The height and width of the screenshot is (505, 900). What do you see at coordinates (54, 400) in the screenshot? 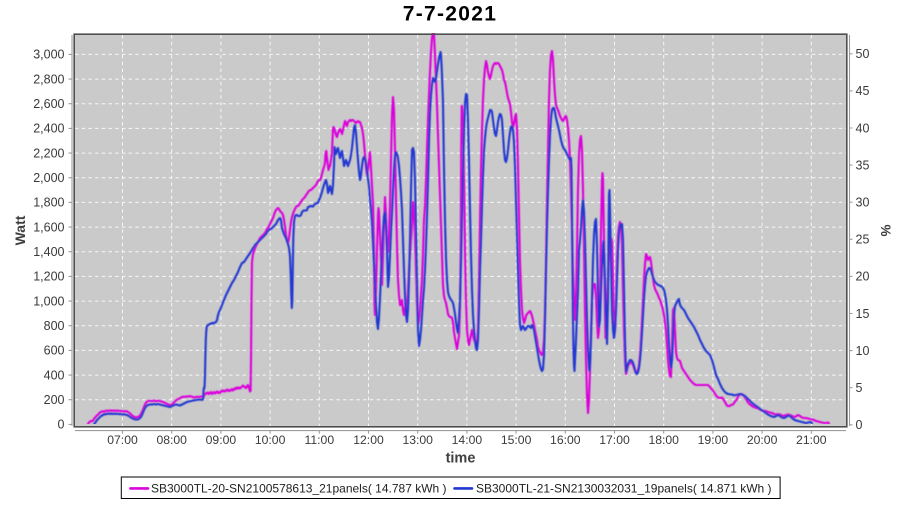
I see `svg-text: 200` at bounding box center [54, 400].